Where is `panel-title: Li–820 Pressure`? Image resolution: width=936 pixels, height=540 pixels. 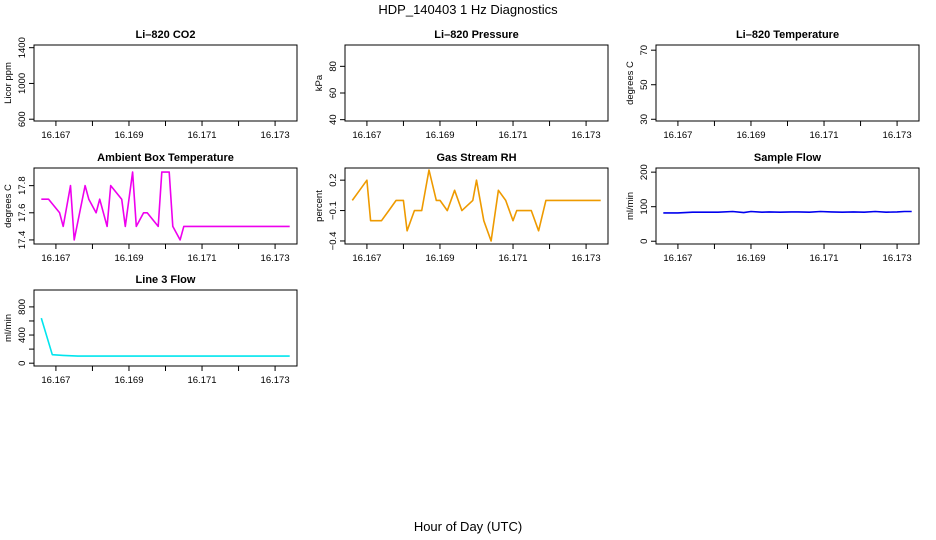
panel-title: Li–820 Pressure is located at coordinates (476, 35).